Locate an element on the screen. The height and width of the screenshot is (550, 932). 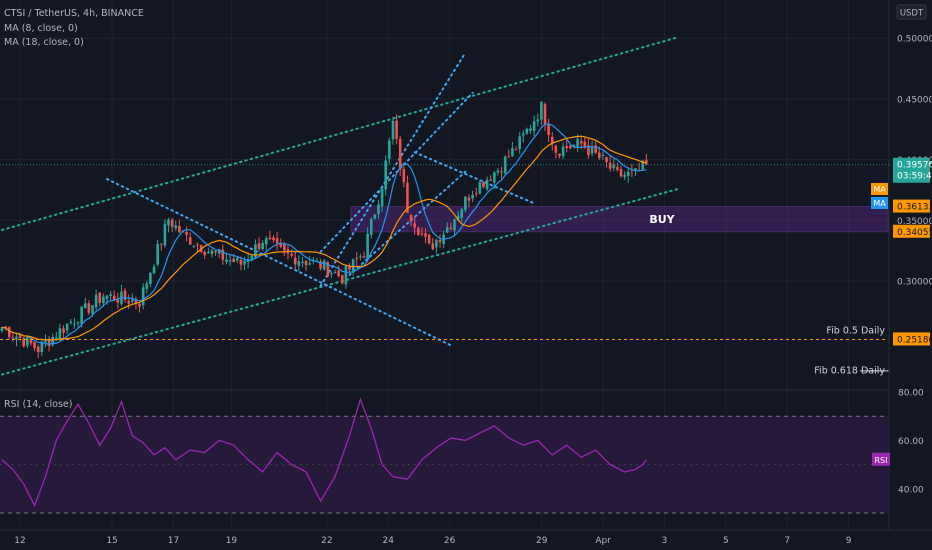
rsi-legend: RSI (14, close) is located at coordinates (38, 404).